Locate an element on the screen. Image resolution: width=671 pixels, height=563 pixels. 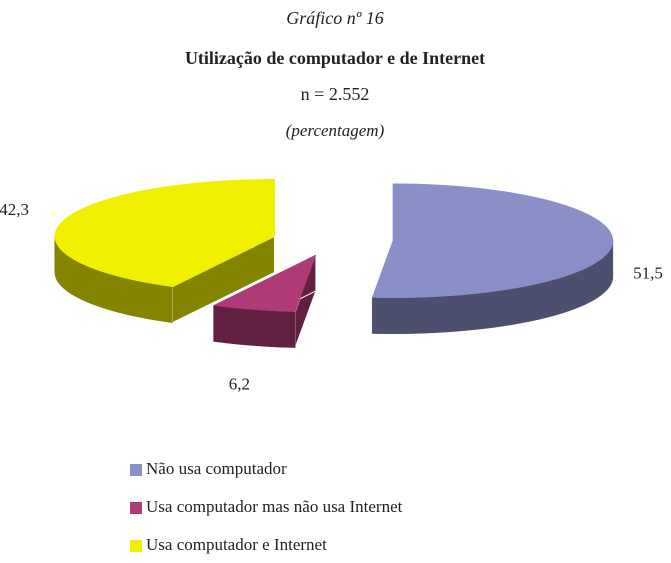
slice-wall is located at coordinates (254, 326).